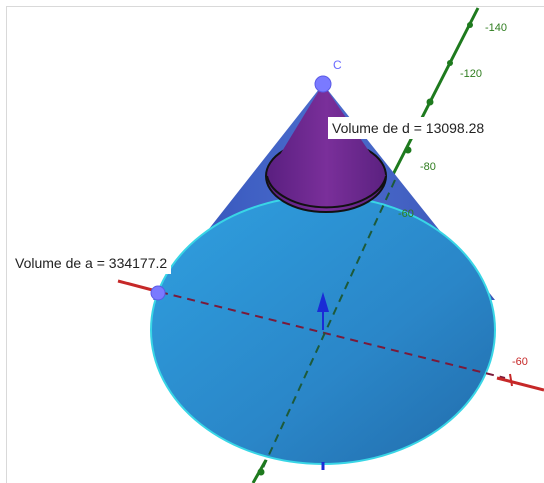  Describe the element at coordinates (520, 362) in the screenshot. I see `x-tick-label: -60` at that location.